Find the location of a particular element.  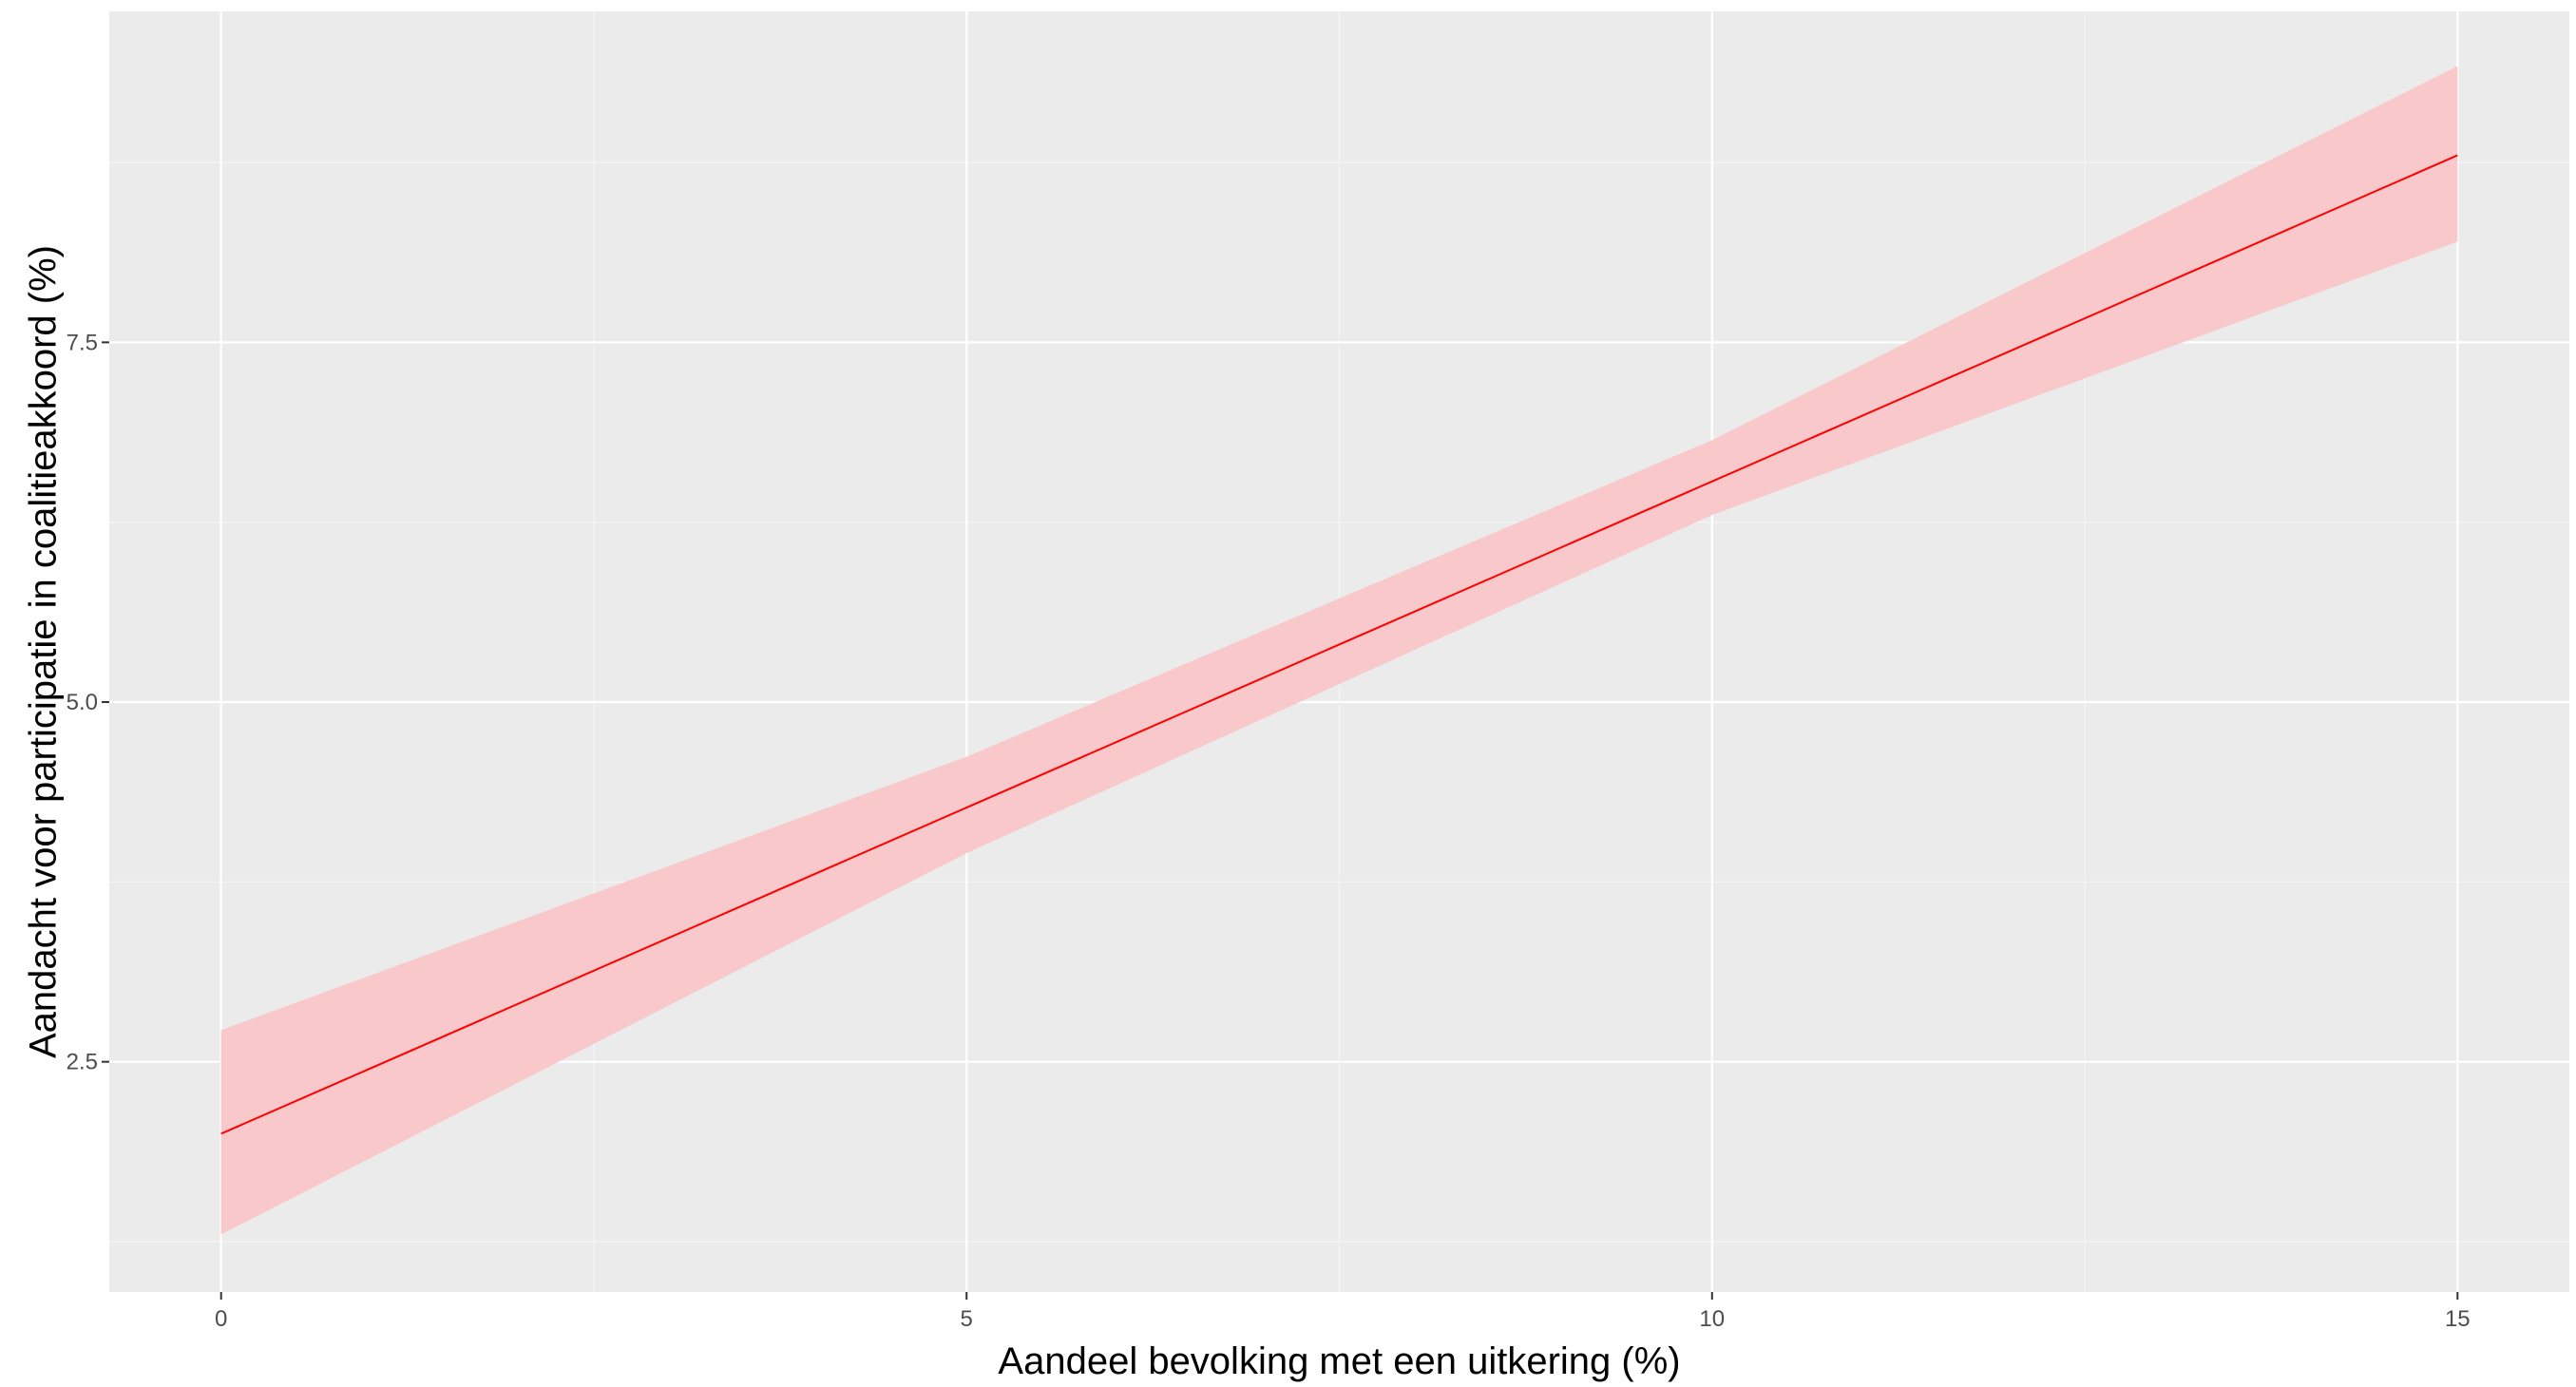

y-axis-ticks: 2.5 5.0 7.5 is located at coordinates (88, 702).